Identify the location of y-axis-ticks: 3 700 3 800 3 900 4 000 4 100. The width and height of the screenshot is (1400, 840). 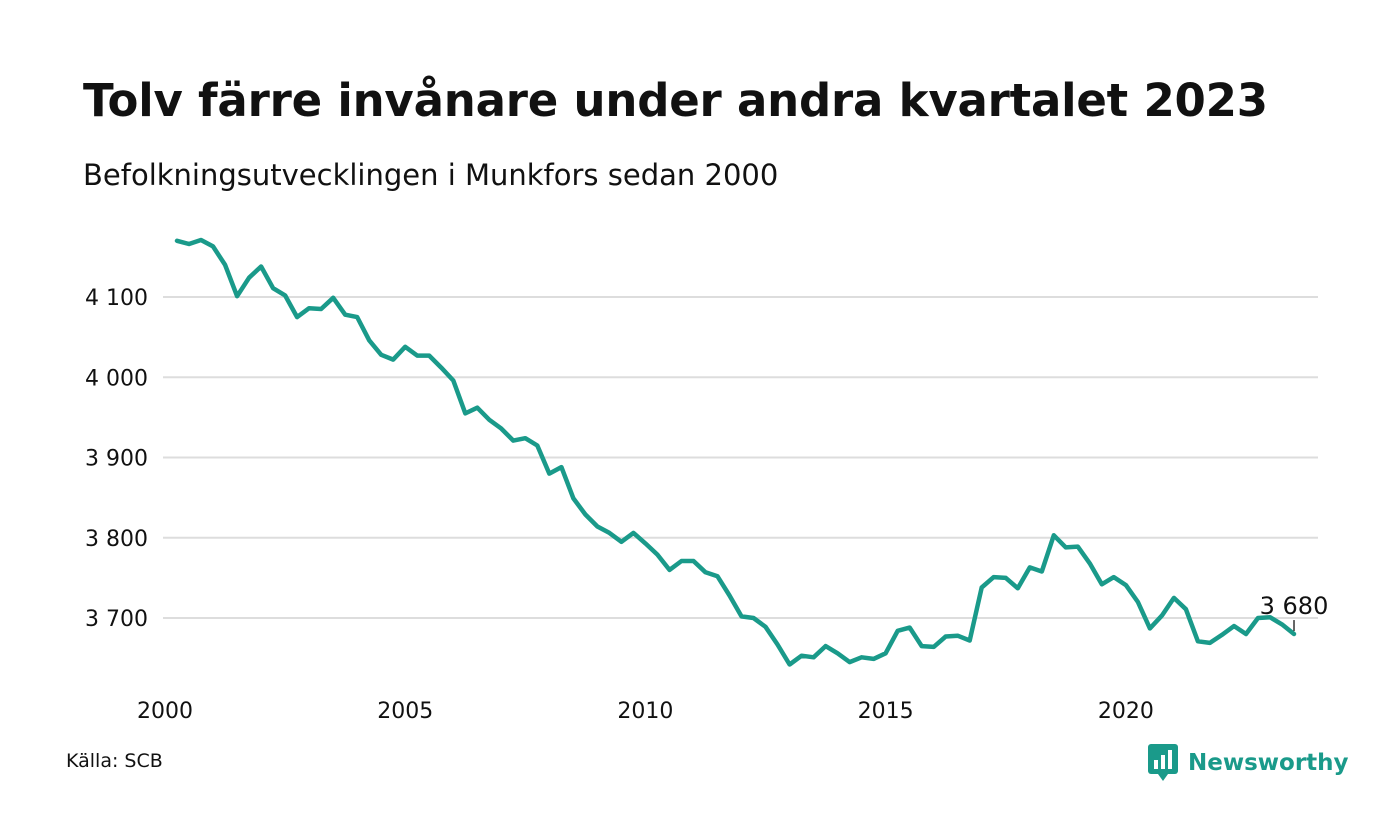
(116, 459).